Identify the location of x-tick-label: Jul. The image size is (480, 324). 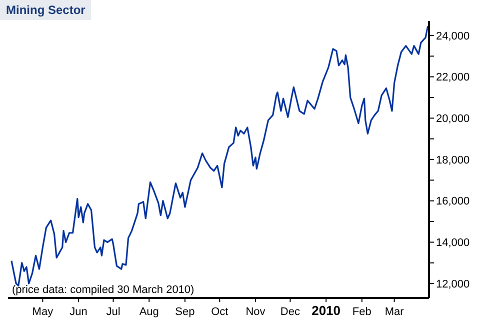
(113, 312).